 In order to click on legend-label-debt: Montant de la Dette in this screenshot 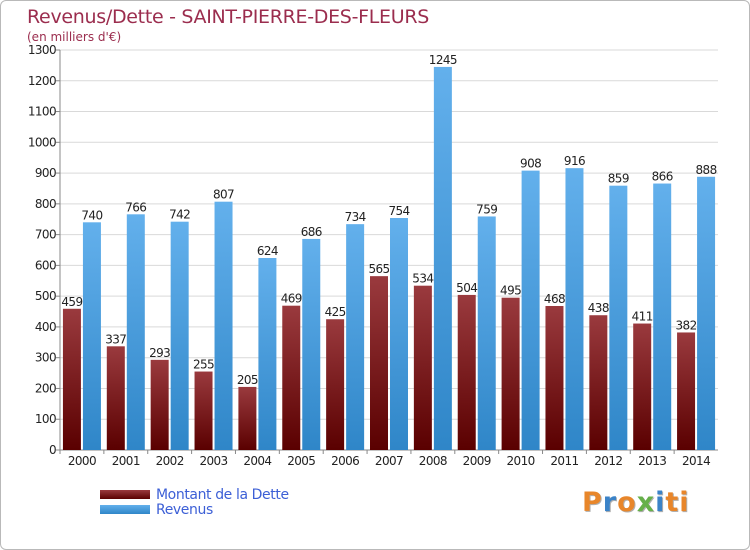, I will do `click(222, 495)`.